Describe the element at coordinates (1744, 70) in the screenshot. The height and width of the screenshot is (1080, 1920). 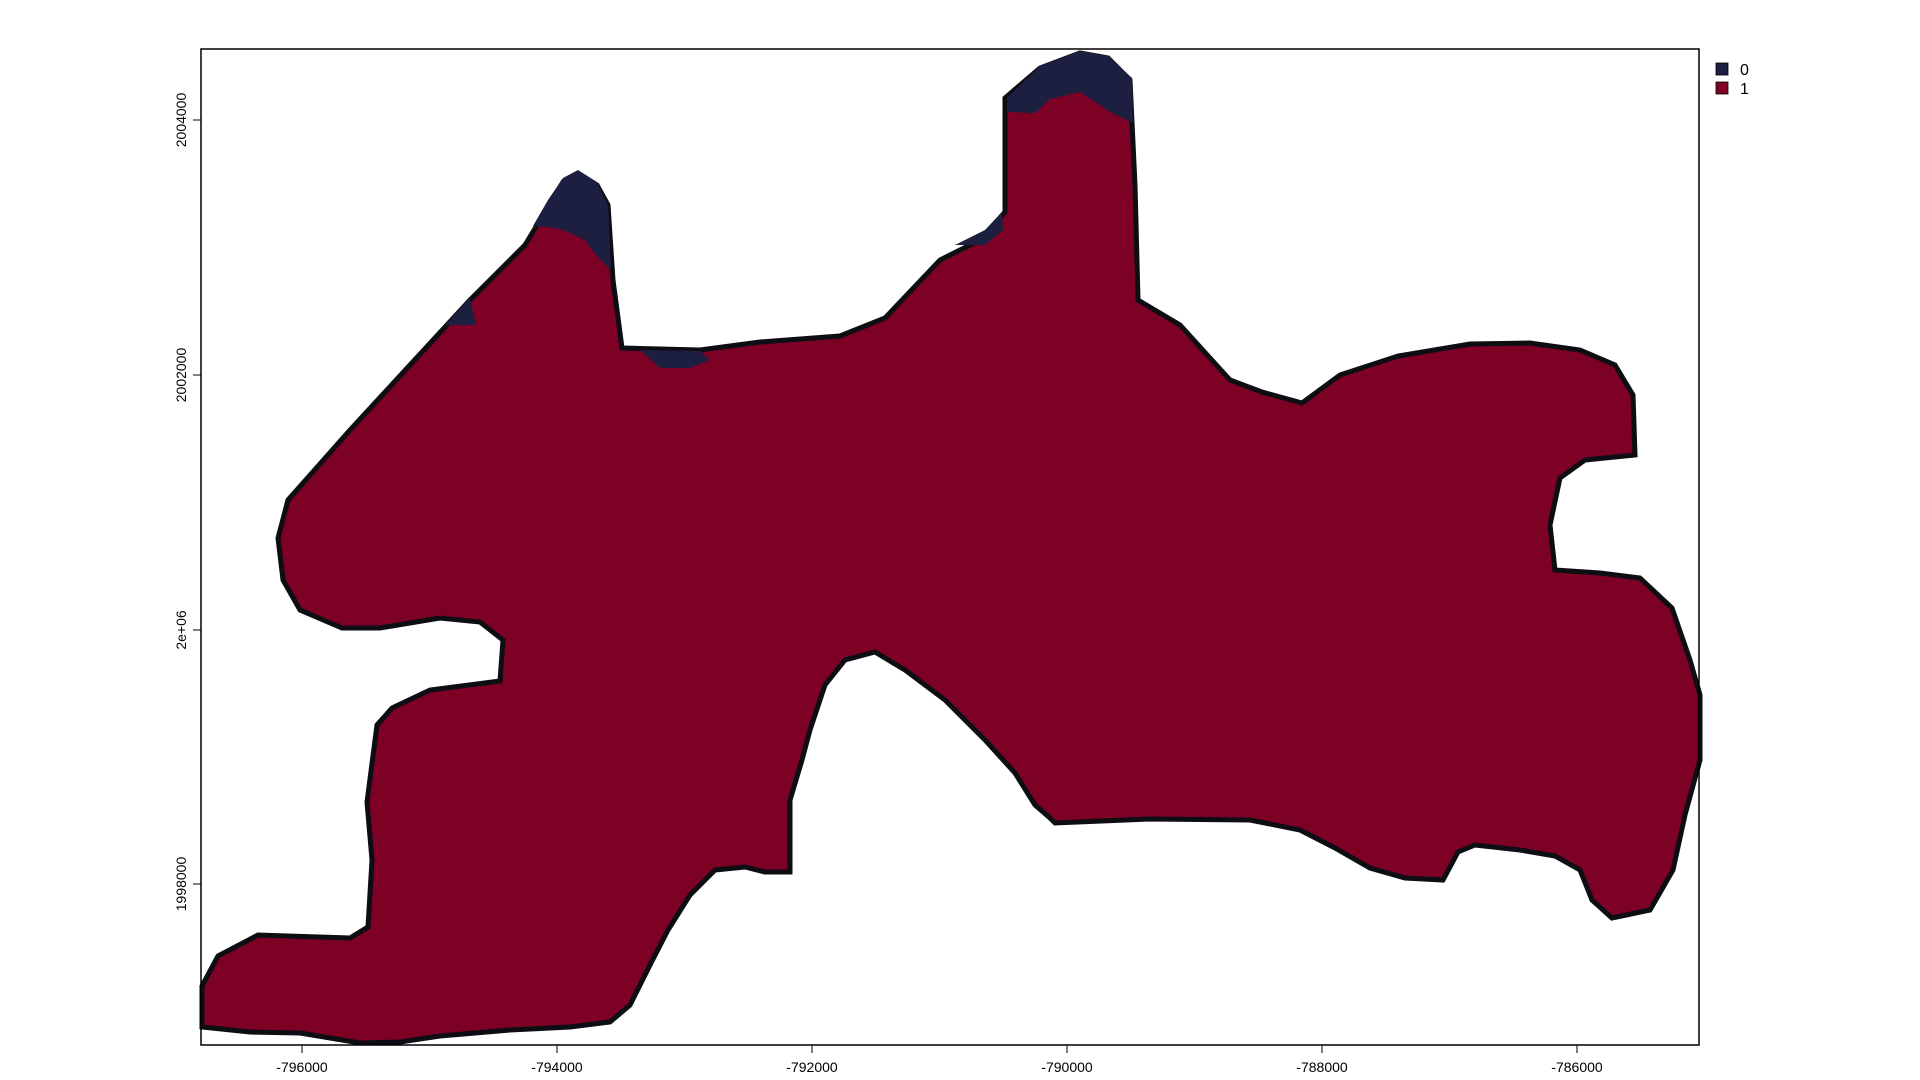
I see `legend-label-0: 0` at that location.